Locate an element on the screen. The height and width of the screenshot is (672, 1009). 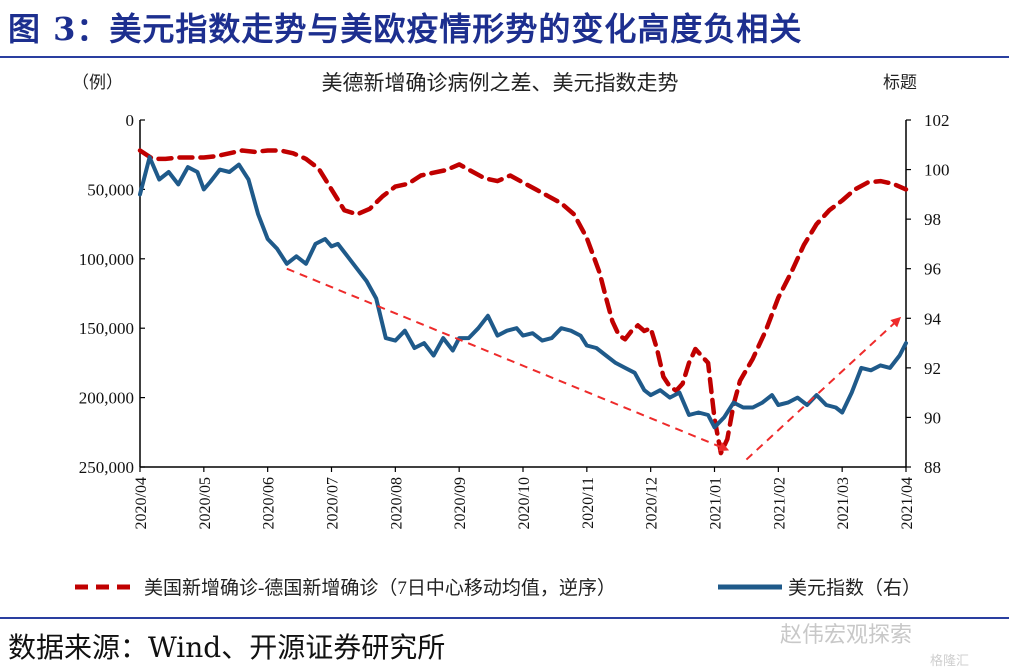
x-tick-label: 2020/09 is located at coordinates (460, 503).